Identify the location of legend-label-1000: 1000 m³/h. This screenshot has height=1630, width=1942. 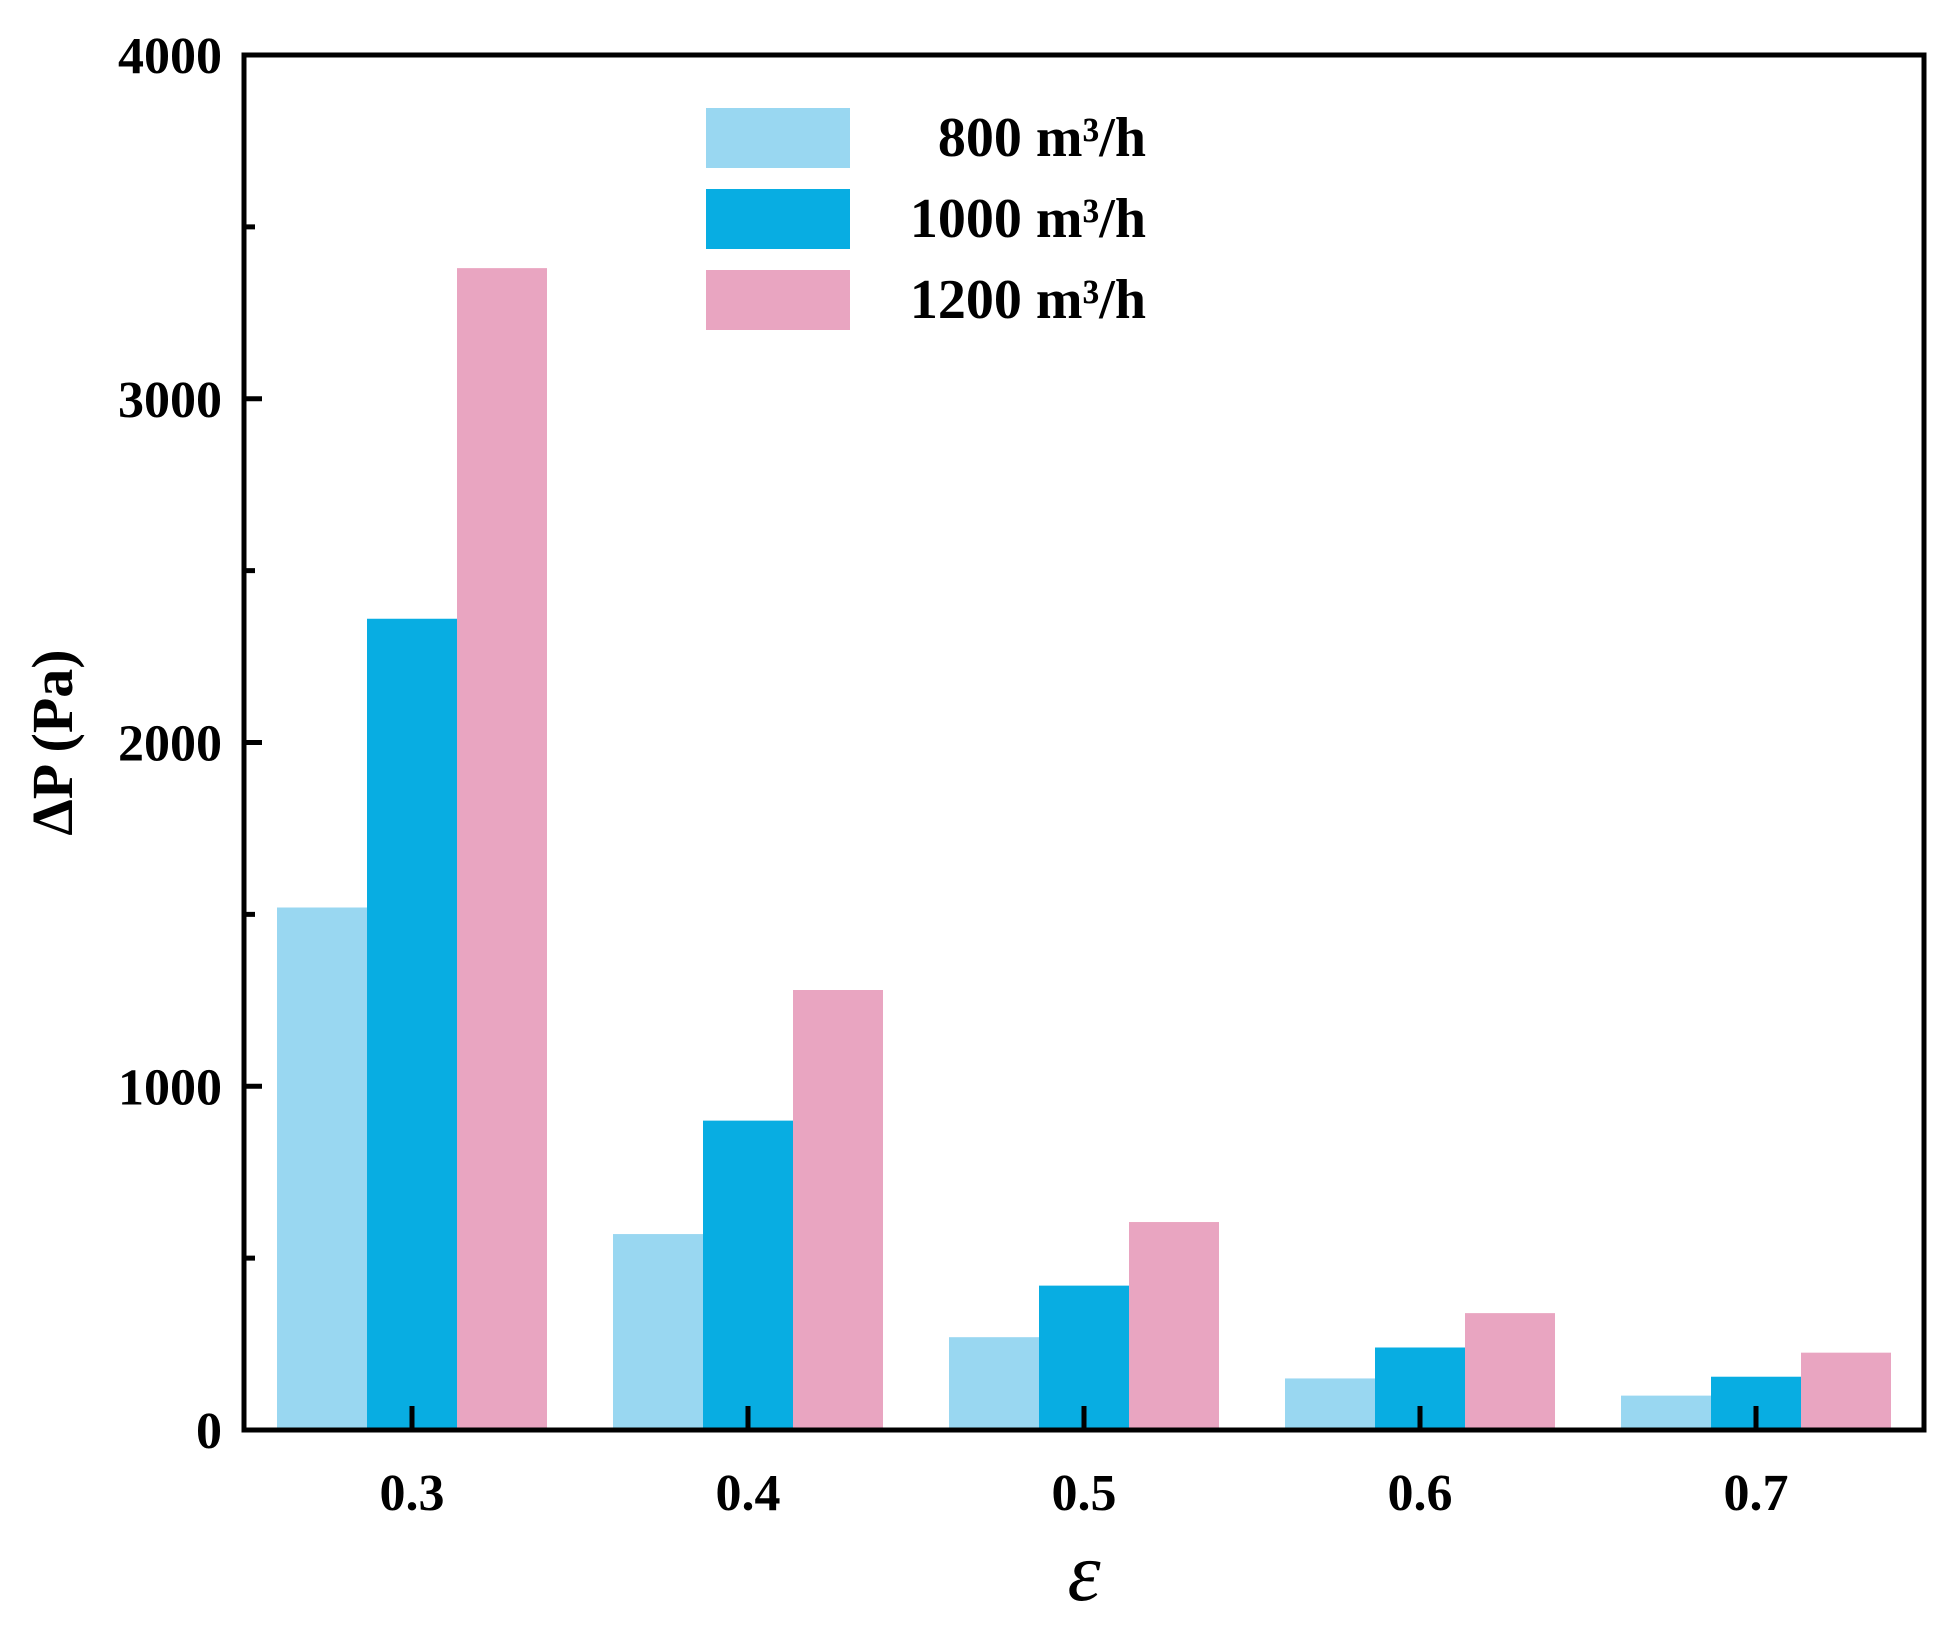
(1028, 219).